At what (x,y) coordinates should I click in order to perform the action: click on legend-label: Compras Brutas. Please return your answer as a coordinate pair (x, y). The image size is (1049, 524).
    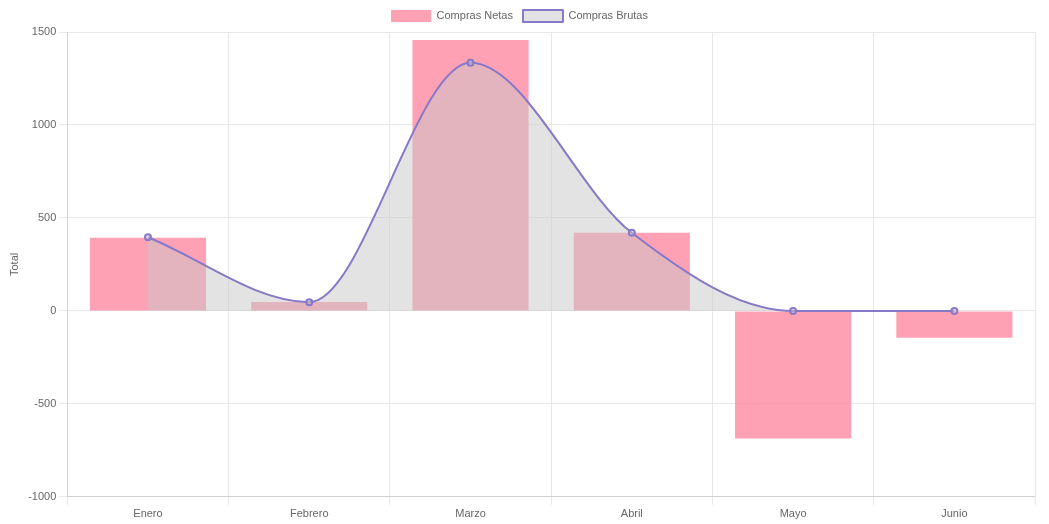
    Looking at the image, I should click on (608, 15).